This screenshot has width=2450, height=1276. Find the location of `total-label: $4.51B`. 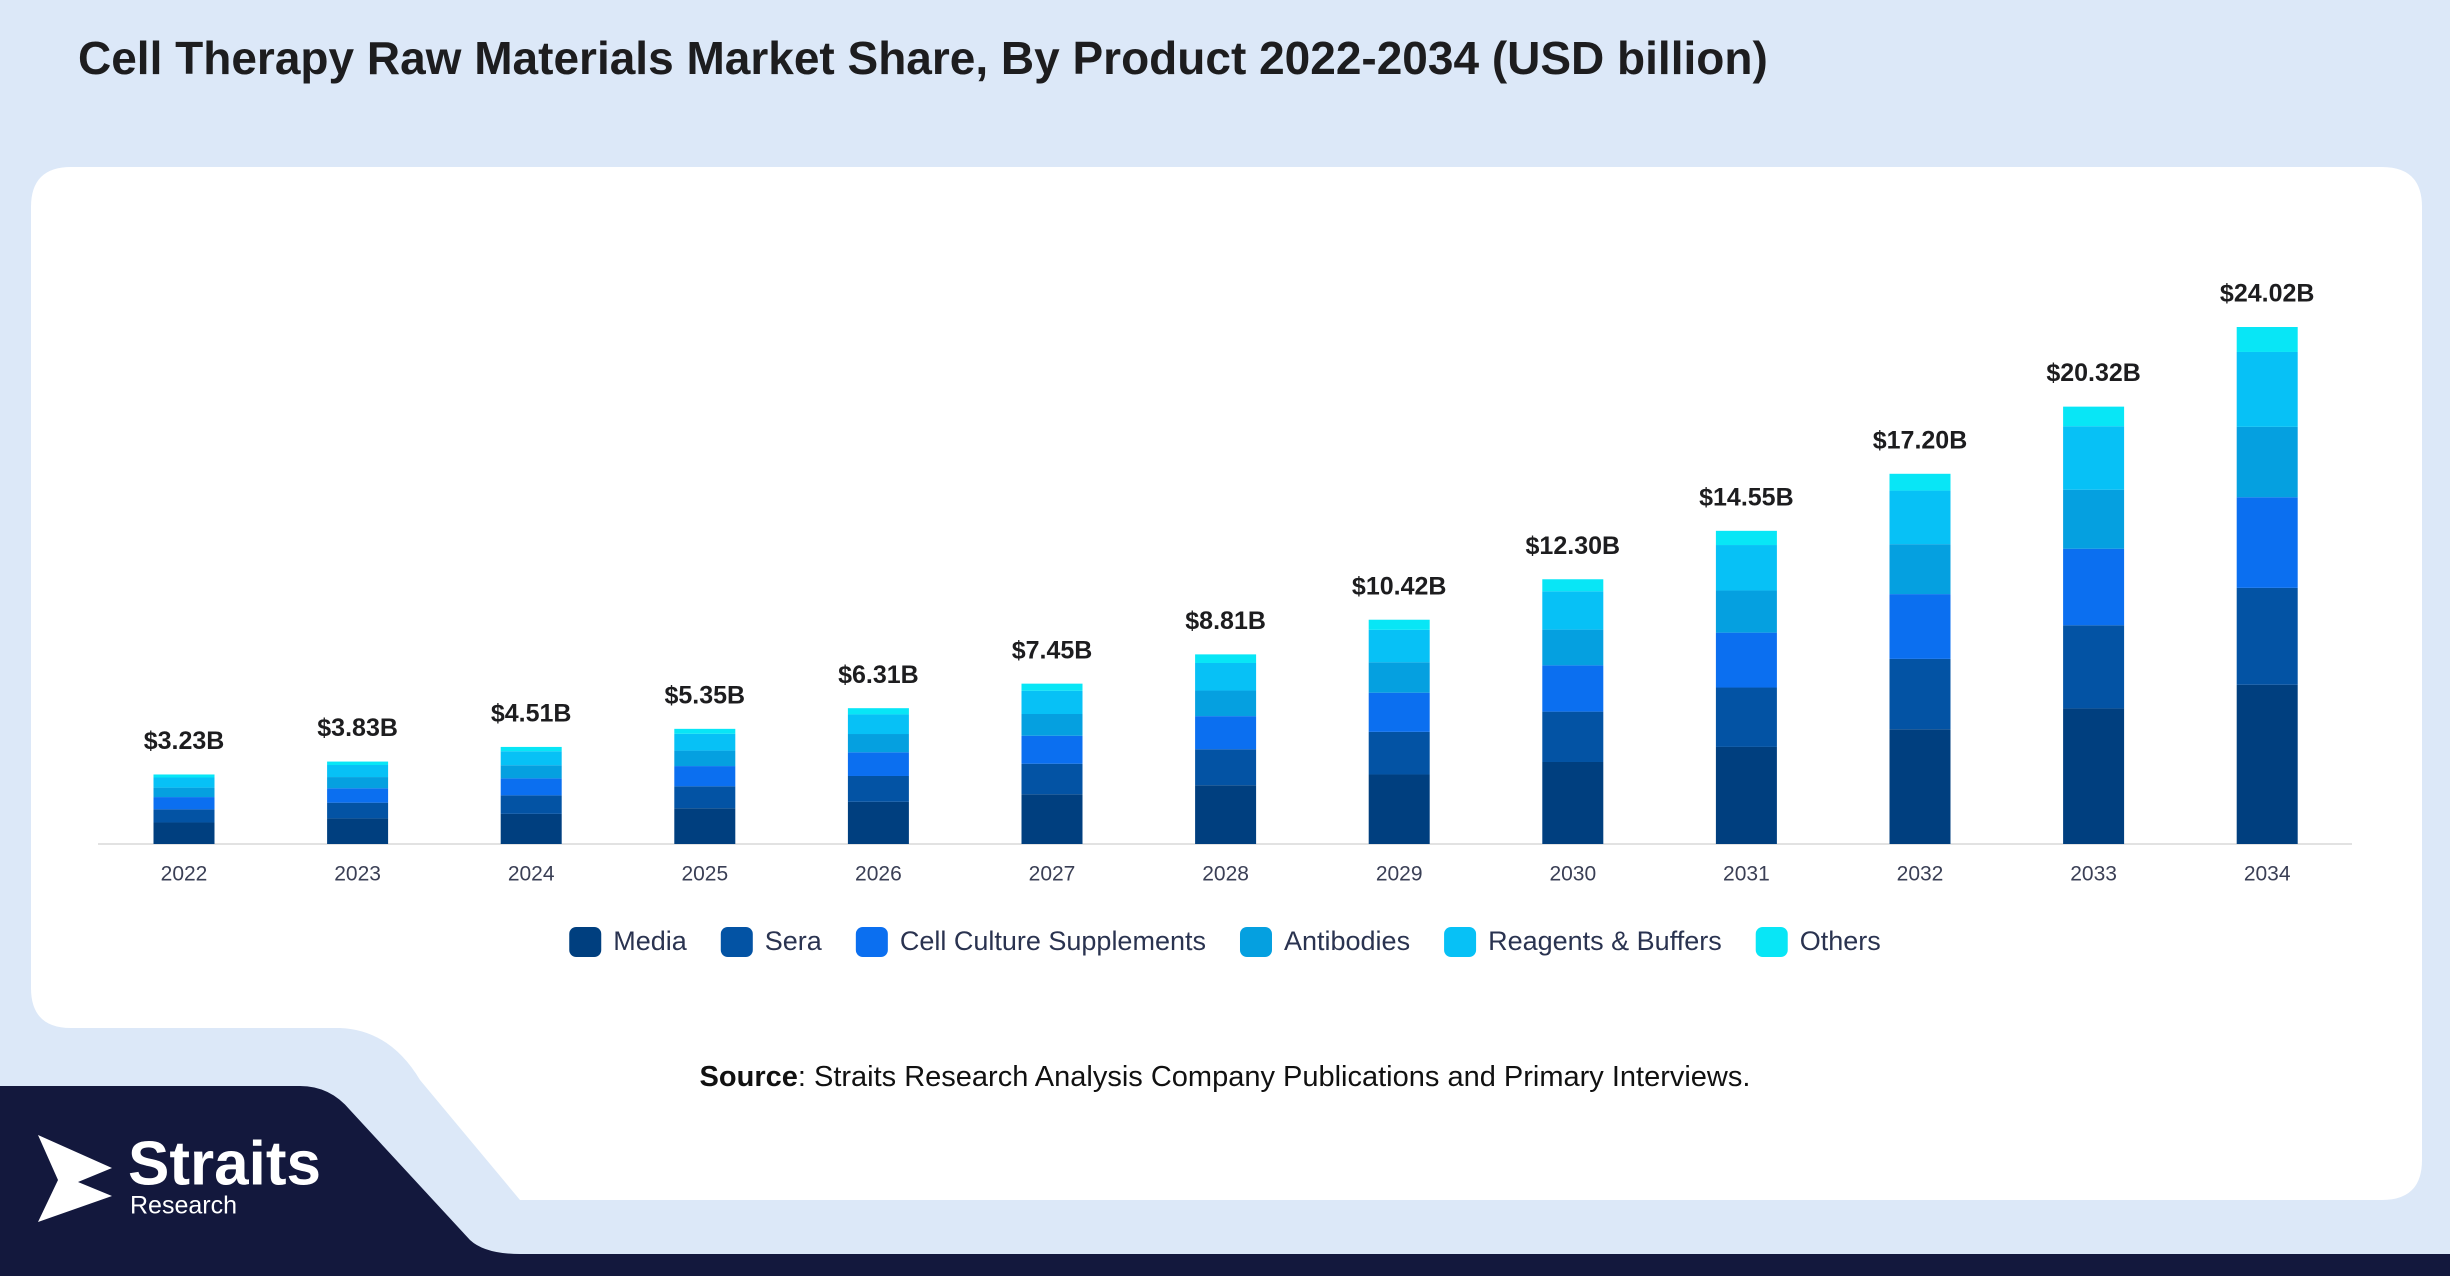

total-label: $4.51B is located at coordinates (531, 714).